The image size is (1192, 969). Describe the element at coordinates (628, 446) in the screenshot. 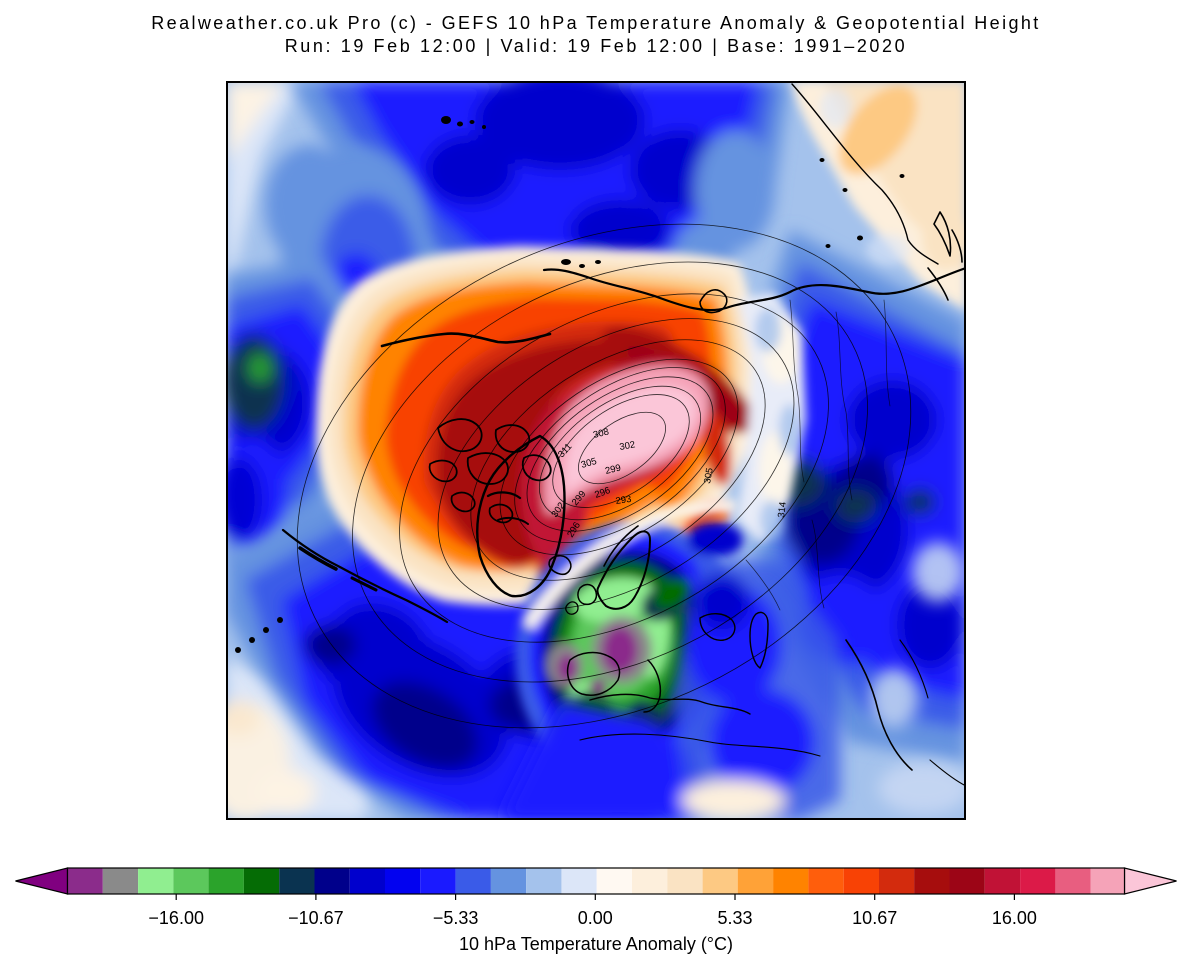

I see `svg-text: 302` at that location.